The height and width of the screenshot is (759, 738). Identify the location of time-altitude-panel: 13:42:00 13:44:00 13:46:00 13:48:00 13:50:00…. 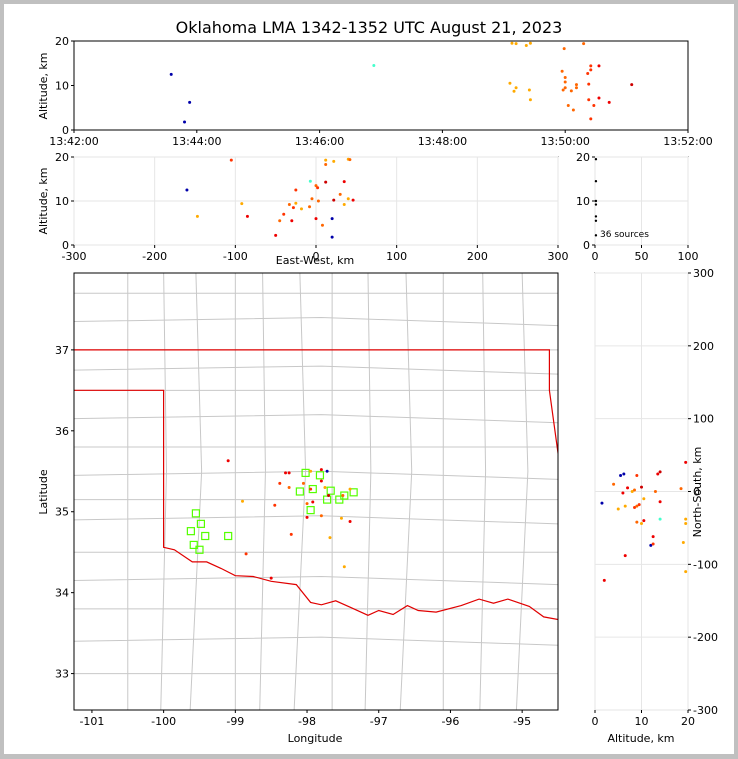
(375, 91).